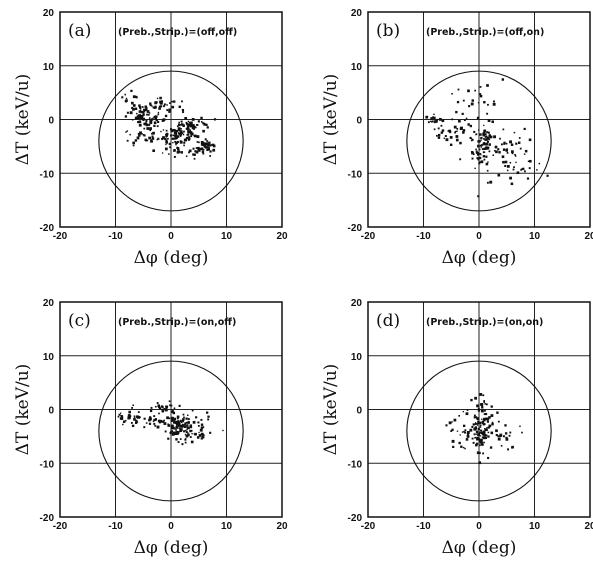  What do you see at coordinates (49, 13) in the screenshot?
I see `y-tick-label: 20` at bounding box center [49, 13].